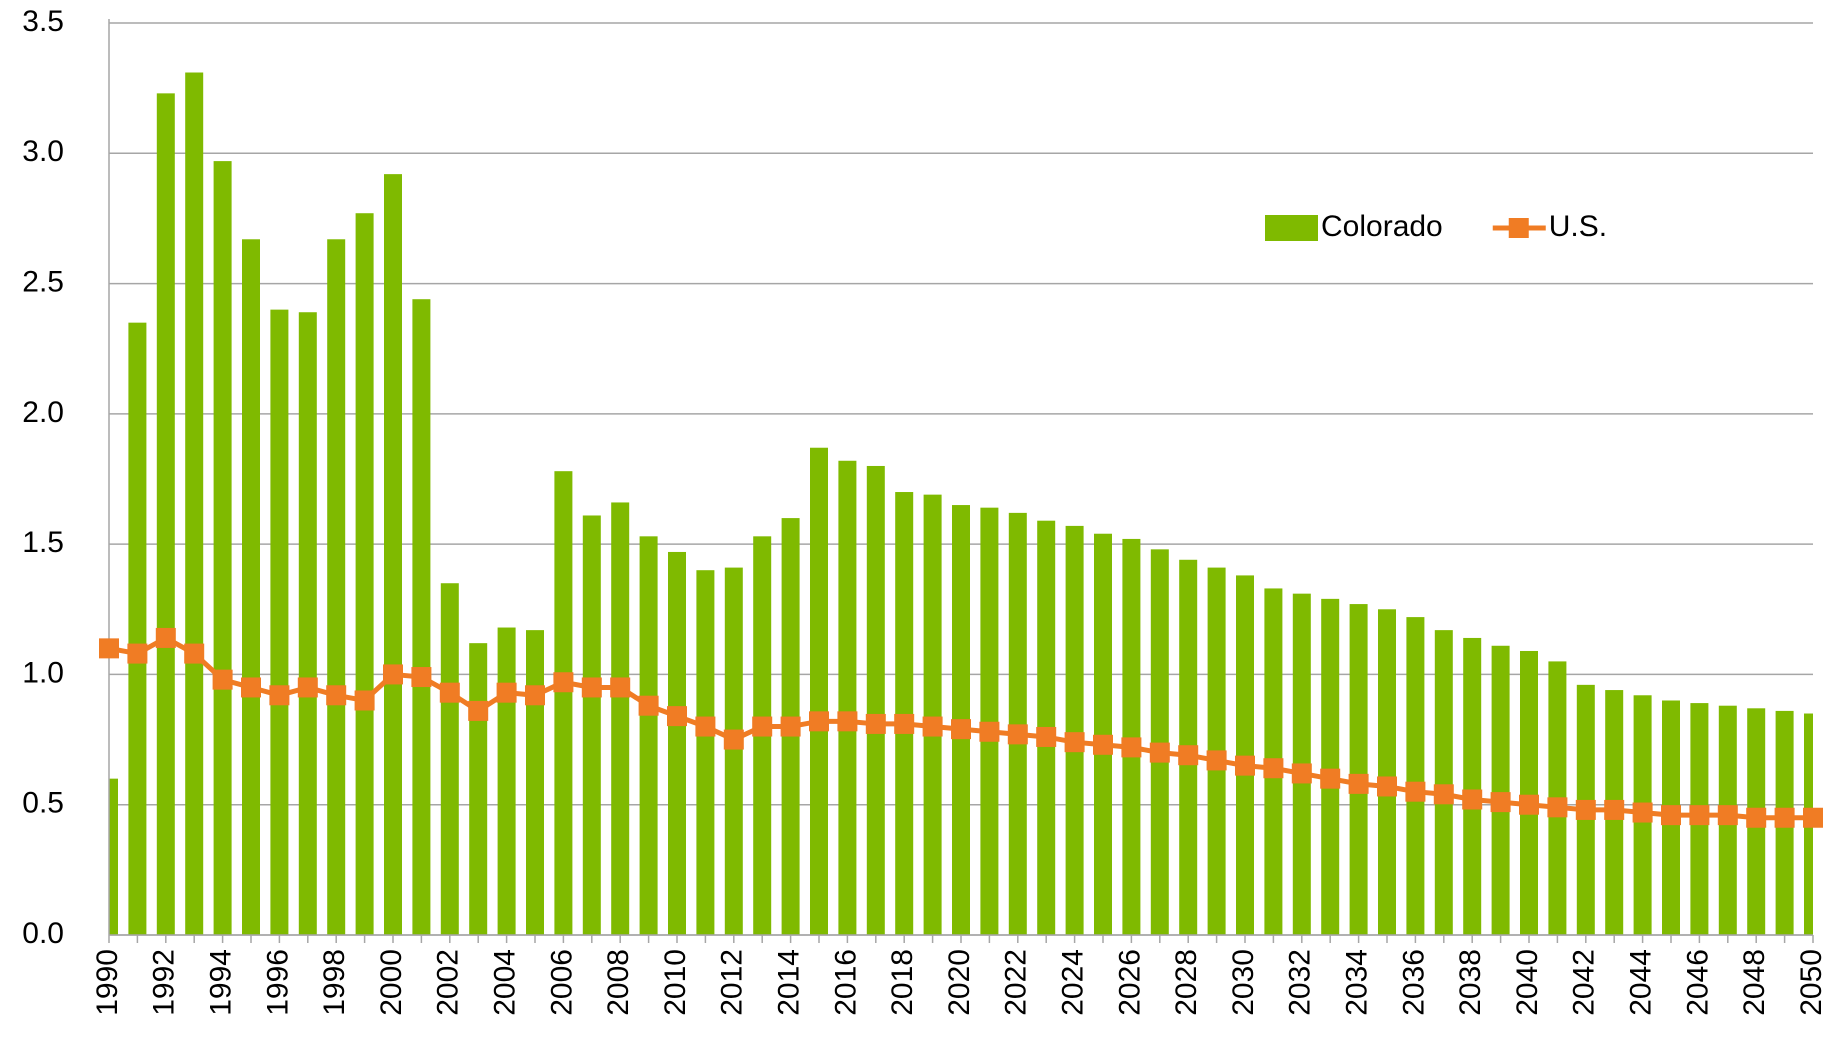 The image size is (1837, 1052). I want to click on y-tick-label: 0.0, so click(43, 933).